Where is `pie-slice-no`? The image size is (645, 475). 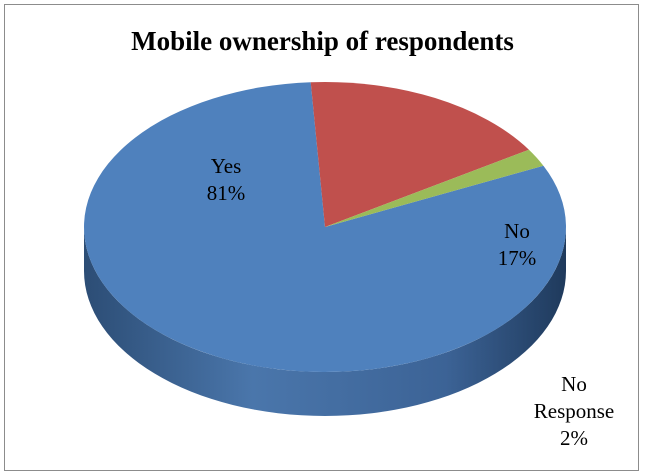 pie-slice-no is located at coordinates (419, 154).